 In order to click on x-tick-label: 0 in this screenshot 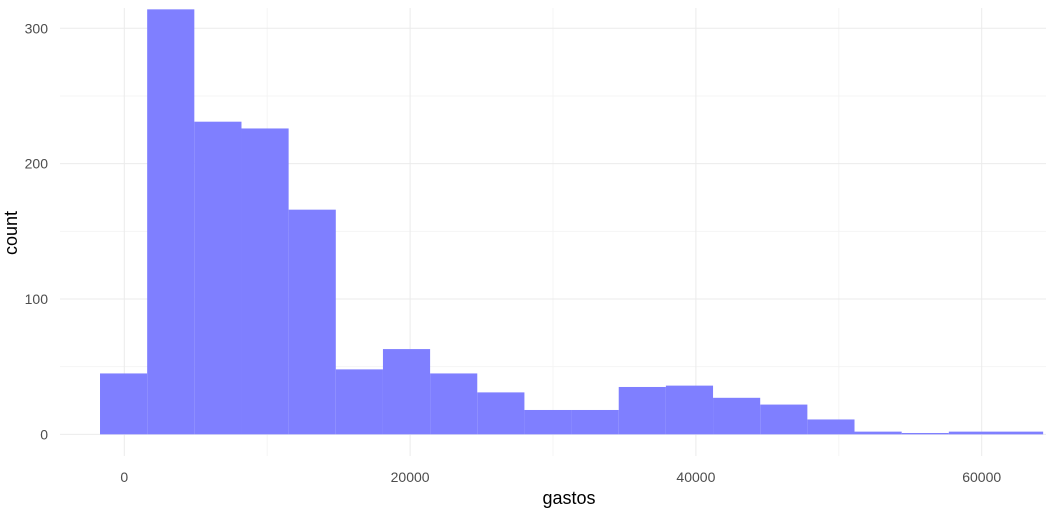, I will do `click(124, 477)`.